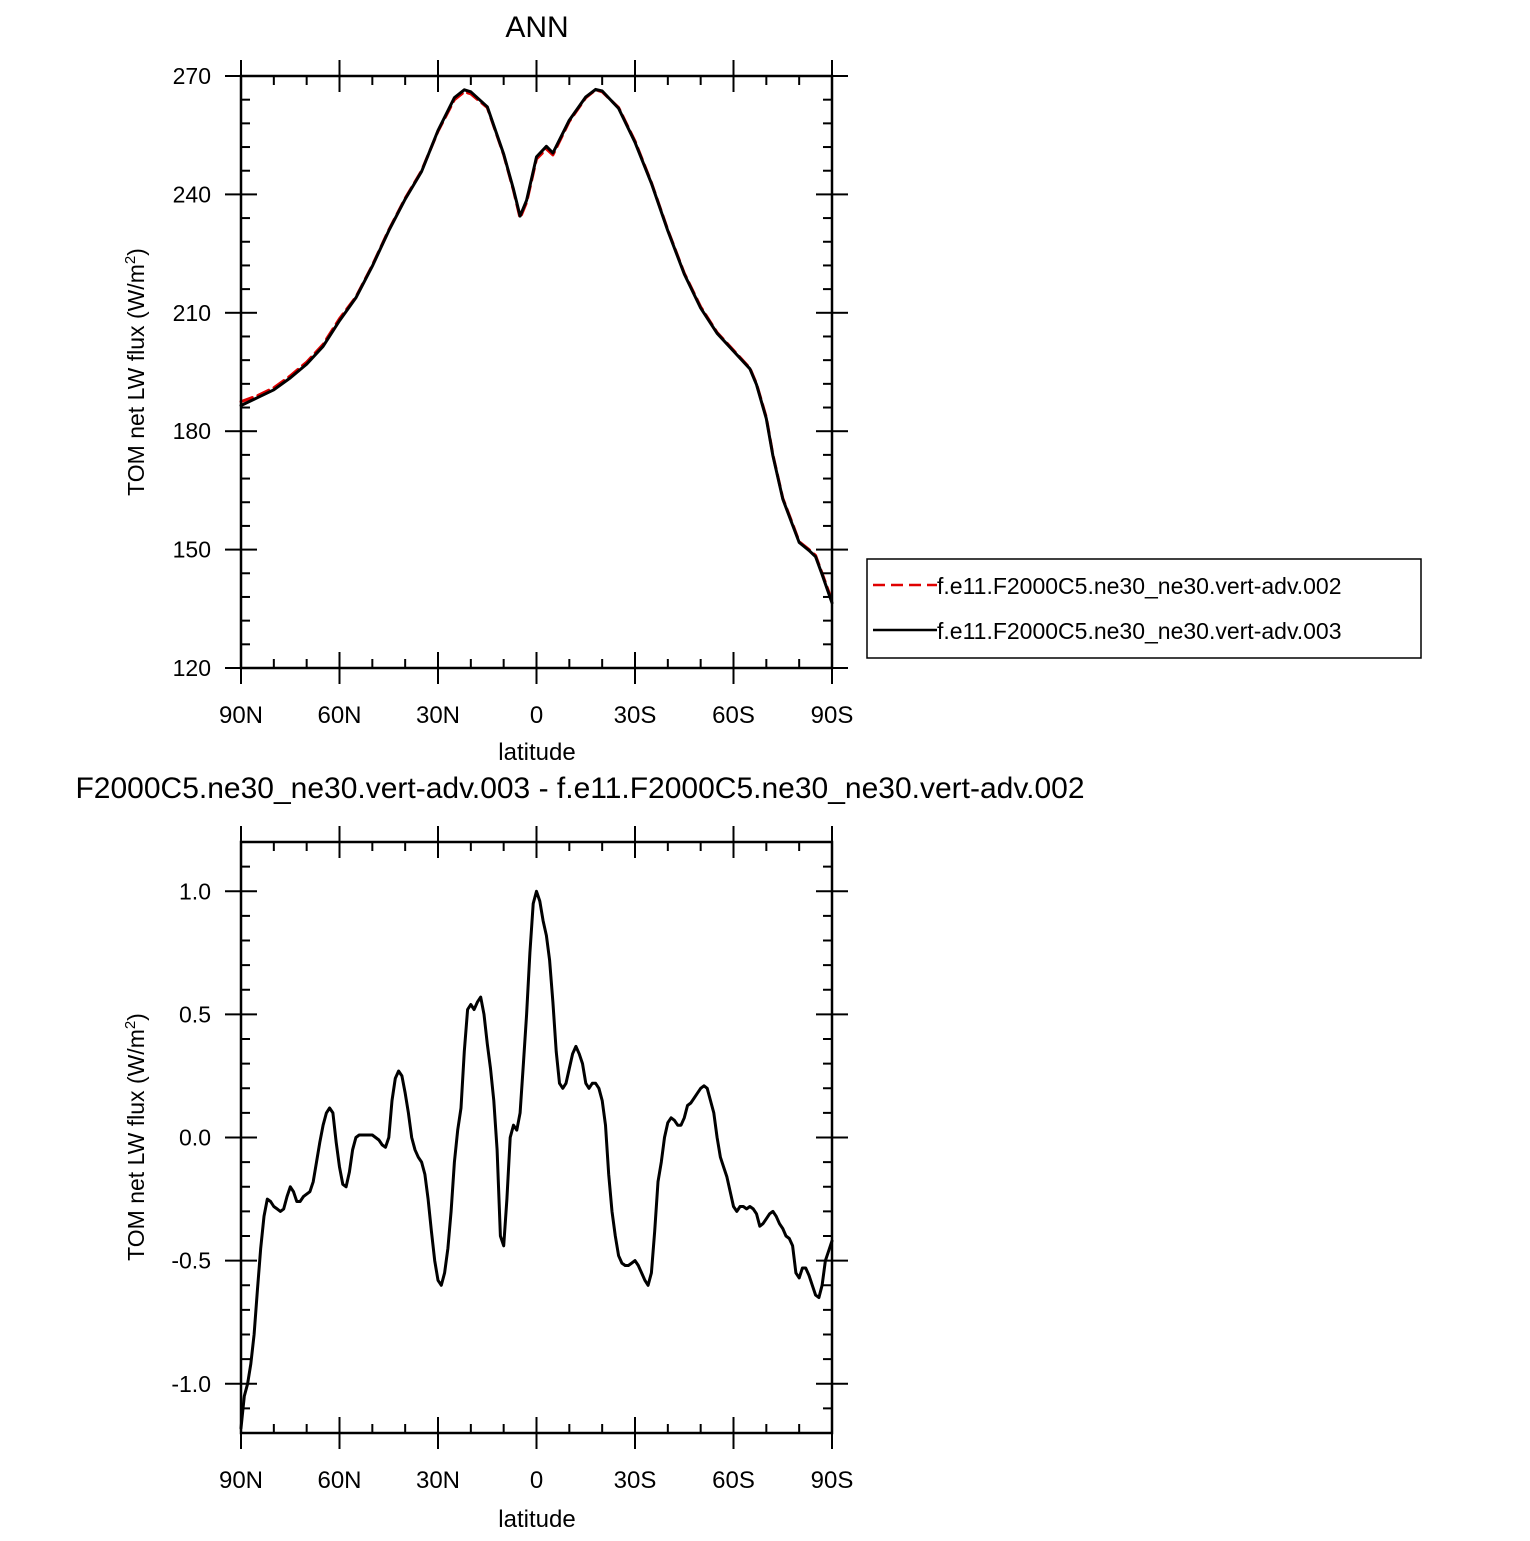 This screenshot has height=1541, width=1530. What do you see at coordinates (135, 1137) in the screenshot?
I see `bottom-y-axis-label: TOM net LW flux (W/m2)` at bounding box center [135, 1137].